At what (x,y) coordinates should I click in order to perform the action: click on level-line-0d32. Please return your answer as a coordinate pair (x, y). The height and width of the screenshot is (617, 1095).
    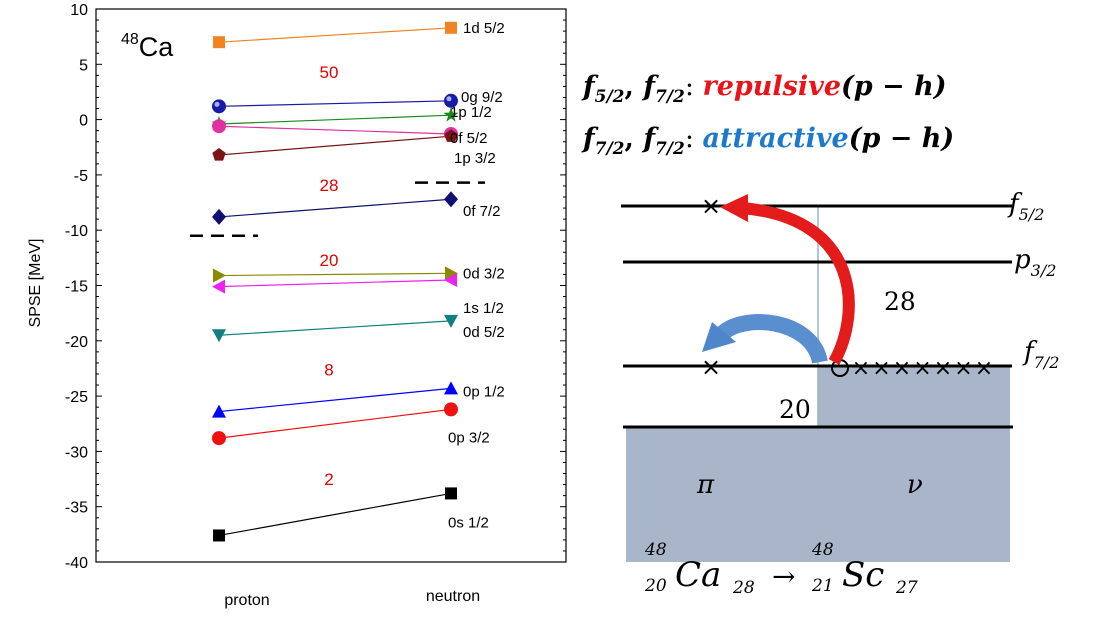
    Looking at the image, I should click on (335, 274).